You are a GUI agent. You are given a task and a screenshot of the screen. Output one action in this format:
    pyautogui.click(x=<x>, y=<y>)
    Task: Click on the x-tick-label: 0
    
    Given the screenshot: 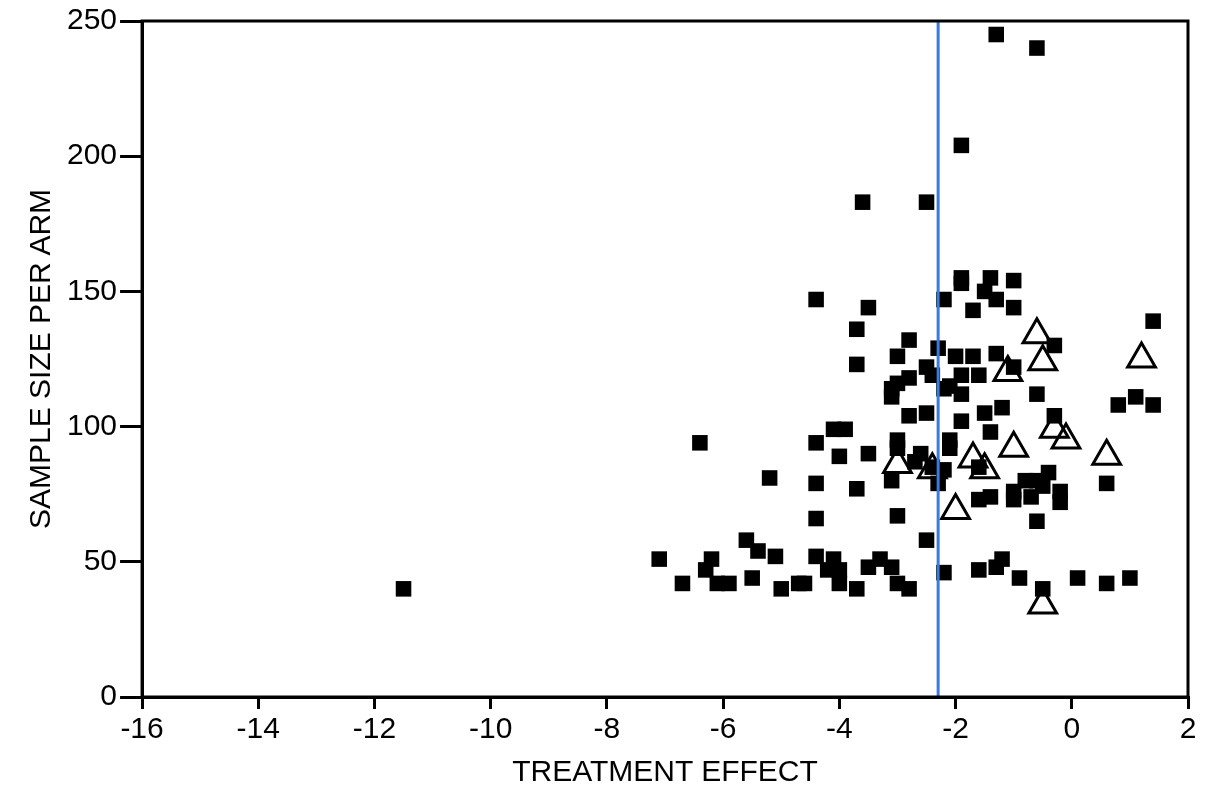 What is the action you would take?
    pyautogui.click(x=1072, y=728)
    